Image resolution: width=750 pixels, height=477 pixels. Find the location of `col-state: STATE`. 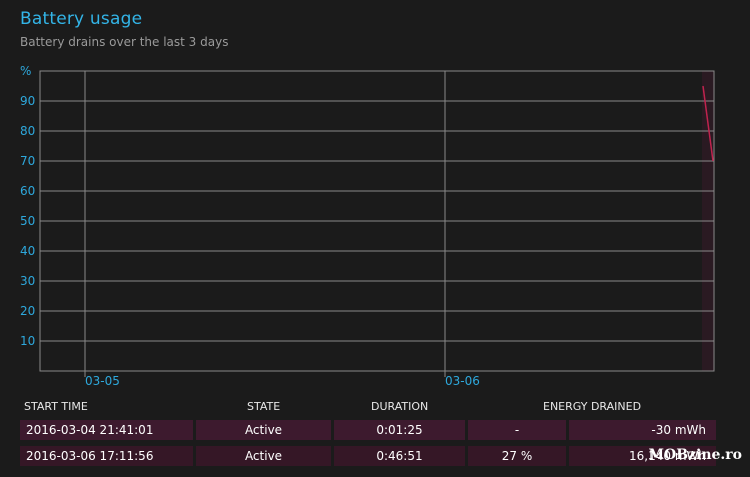

col-state: STATE is located at coordinates (264, 406).